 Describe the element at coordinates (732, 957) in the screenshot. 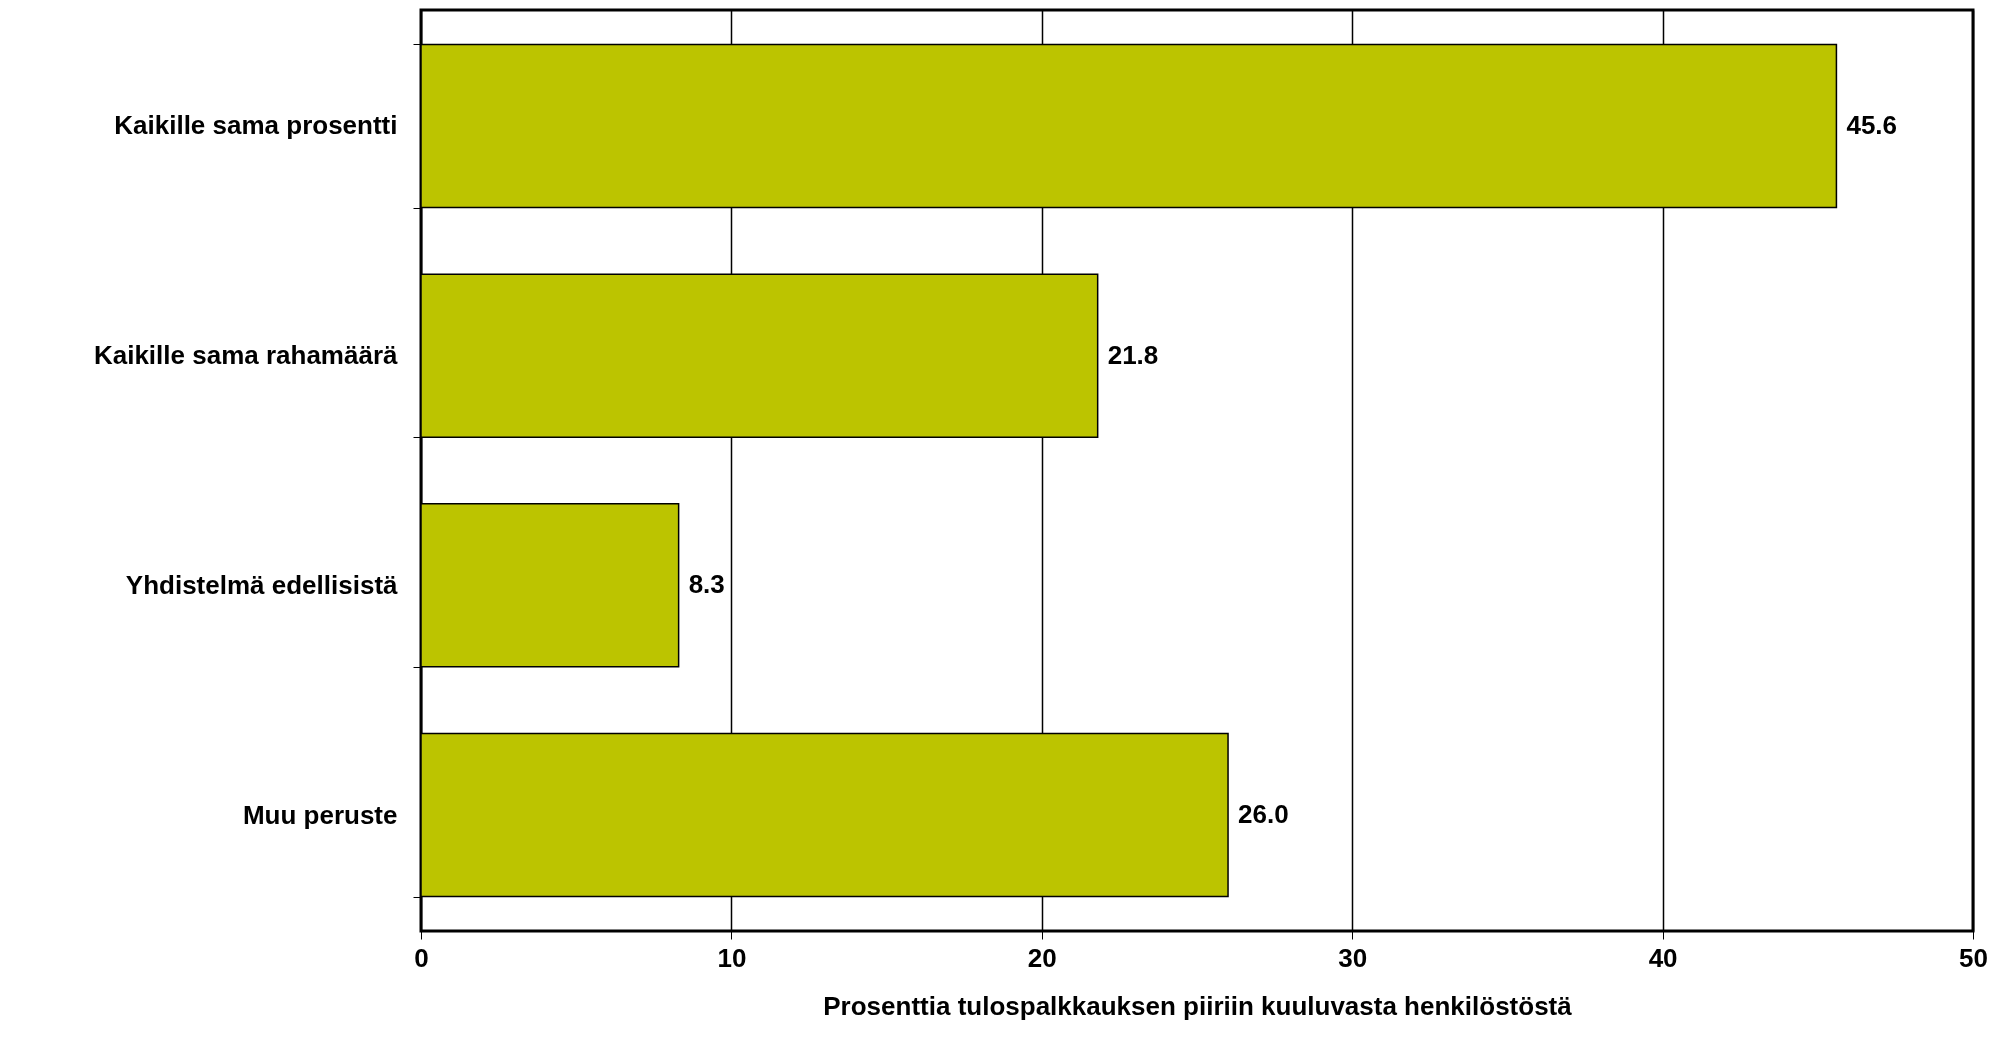

I see `x-tick-label: 10` at that location.